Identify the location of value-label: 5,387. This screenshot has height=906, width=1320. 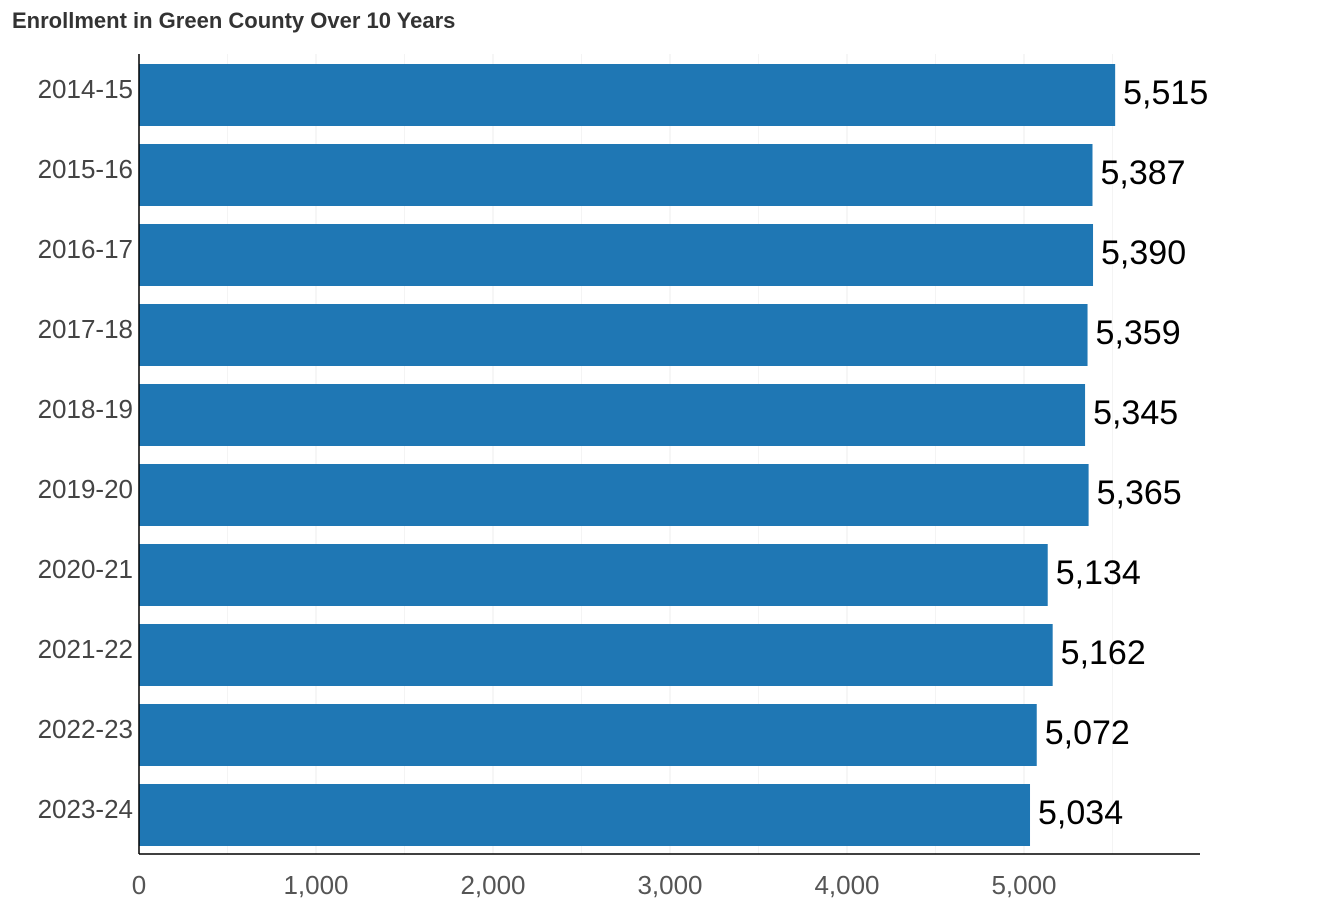
(1142, 173).